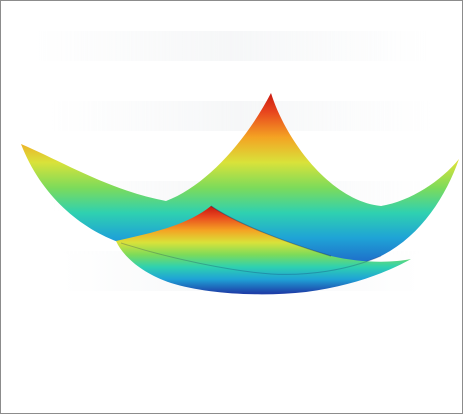  I want to click on inner-surface-sheet, so click(263, 250).